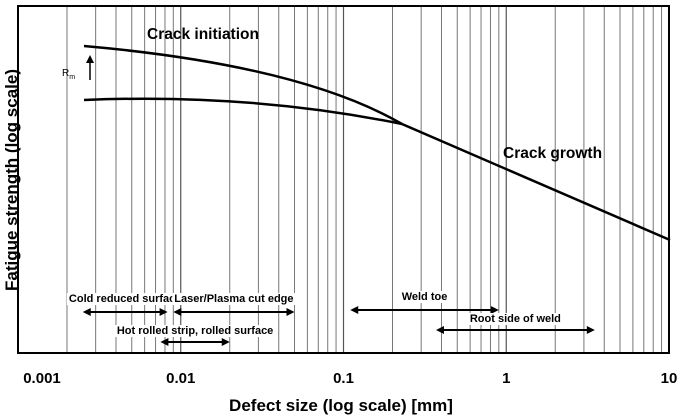 The height and width of the screenshot is (417, 685). What do you see at coordinates (243, 85) in the screenshot?
I see `crack-initiation-curve` at bounding box center [243, 85].